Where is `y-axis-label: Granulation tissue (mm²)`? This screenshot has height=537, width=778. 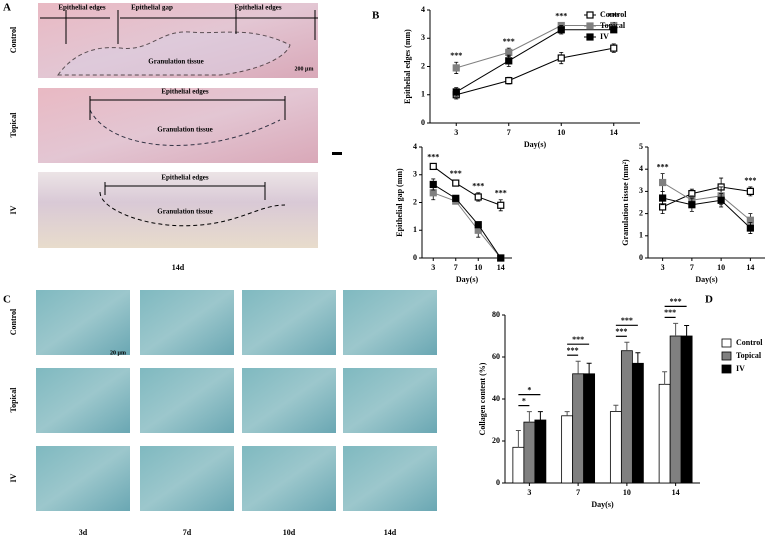 y-axis-label: Granulation tissue (mm²) is located at coordinates (625, 202).